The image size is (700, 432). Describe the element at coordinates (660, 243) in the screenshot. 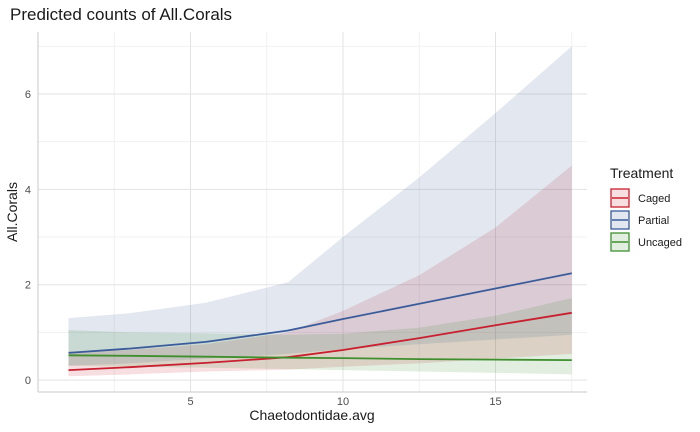

I see `legend-label: Uncaged` at that location.